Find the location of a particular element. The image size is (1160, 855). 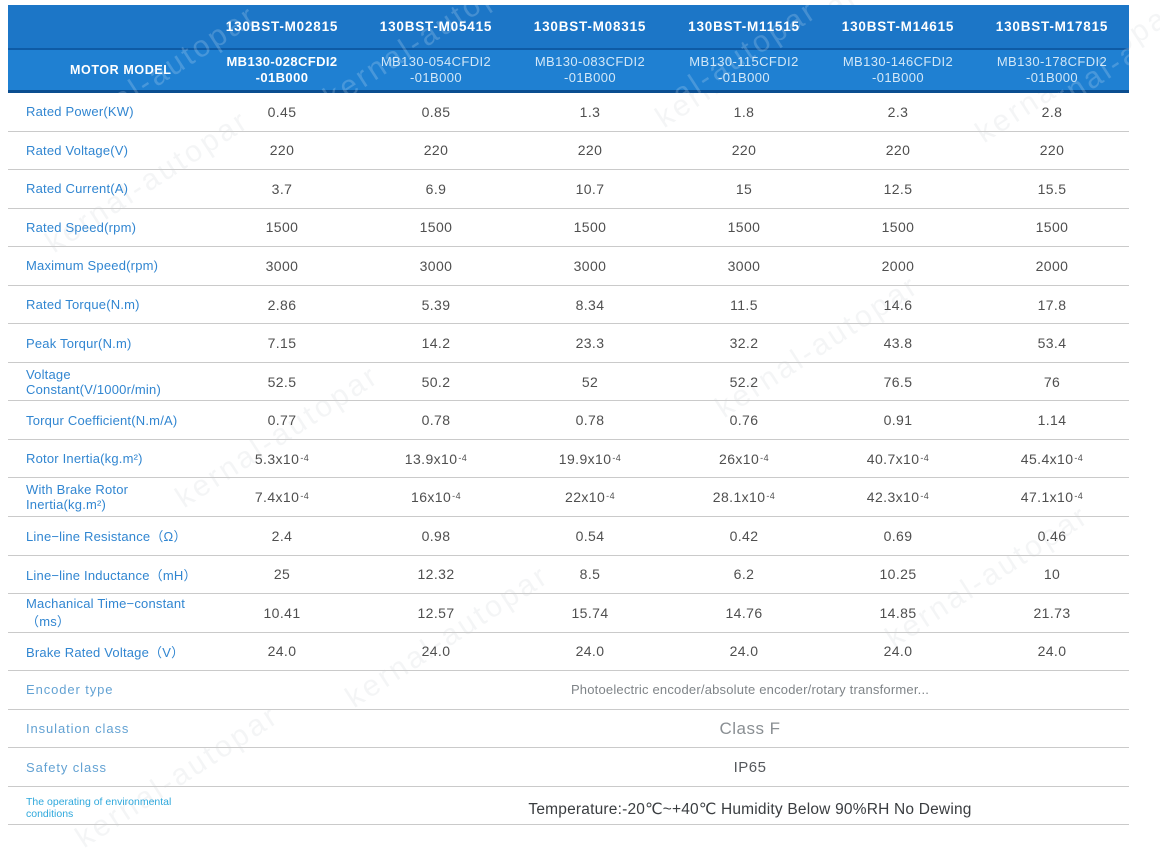

sub-model-text: MB130-146CFDI2 -01B000 is located at coordinates (898, 69).